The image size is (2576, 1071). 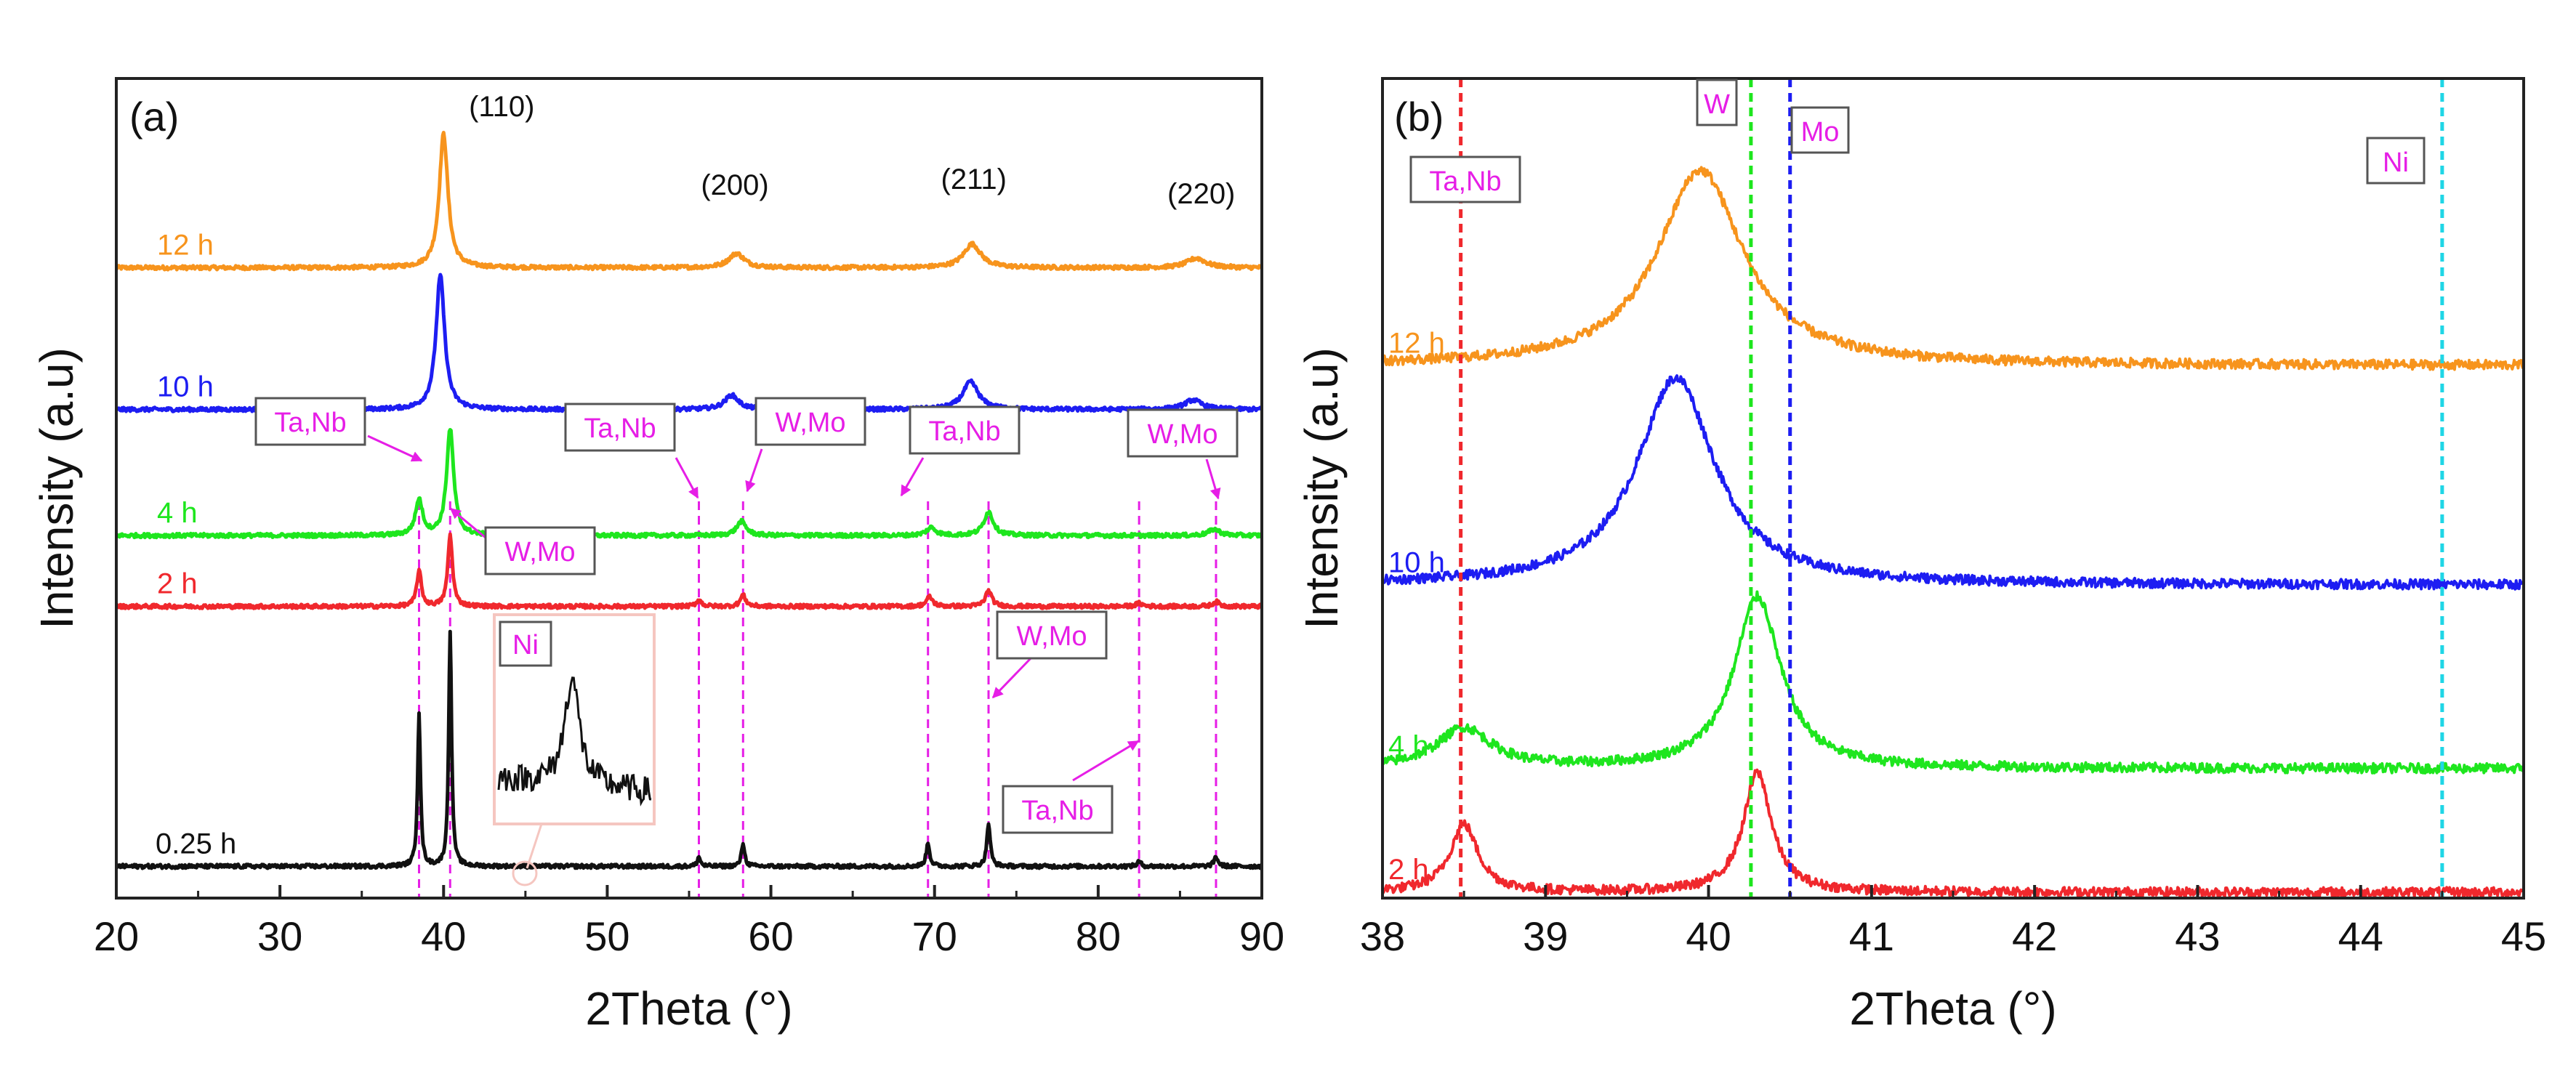 I want to click on ni-inset-label: Ni, so click(x=525, y=645).